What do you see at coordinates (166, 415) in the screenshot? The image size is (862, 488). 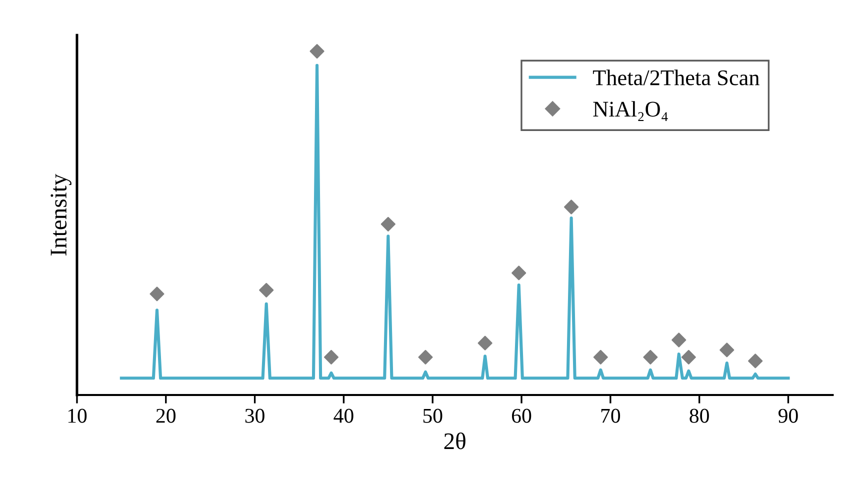 I see `x-tick-label: 20` at bounding box center [166, 415].